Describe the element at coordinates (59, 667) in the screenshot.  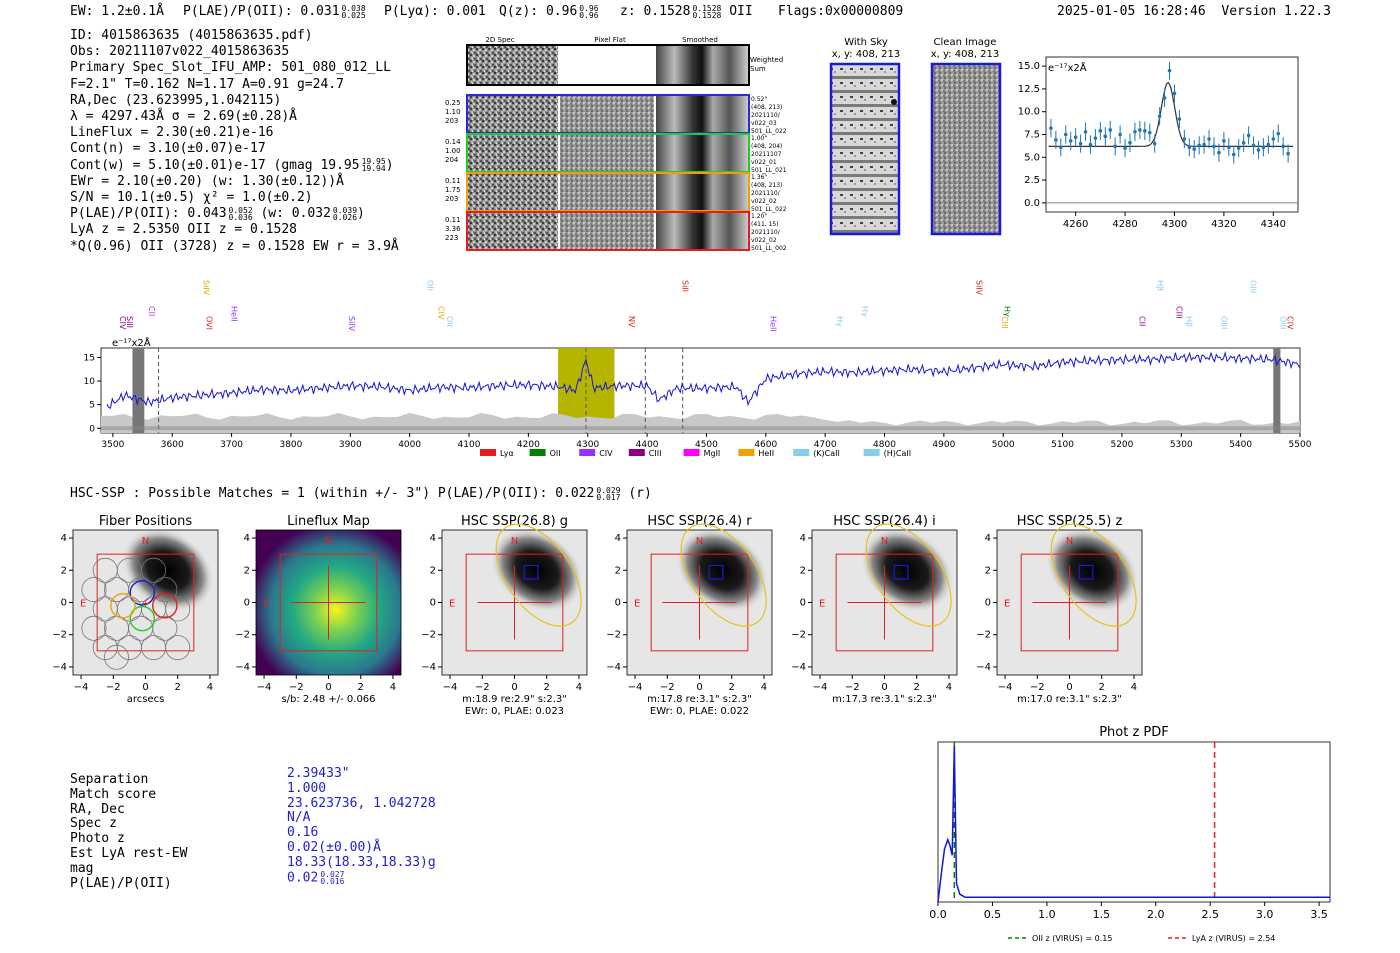
I see `panel-ytick-label: −4` at that location.